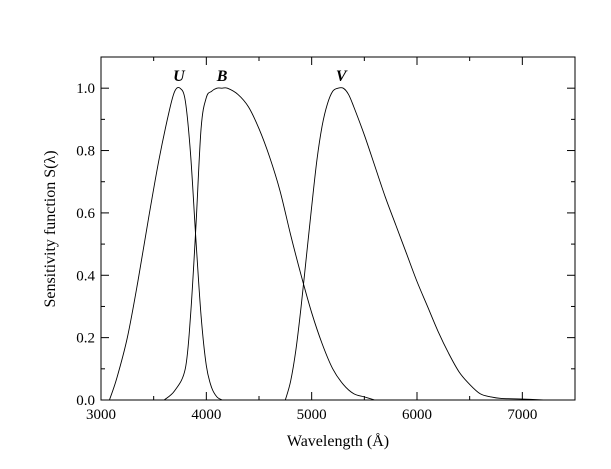  I want to click on x-tick-label: 6000, so click(417, 415).